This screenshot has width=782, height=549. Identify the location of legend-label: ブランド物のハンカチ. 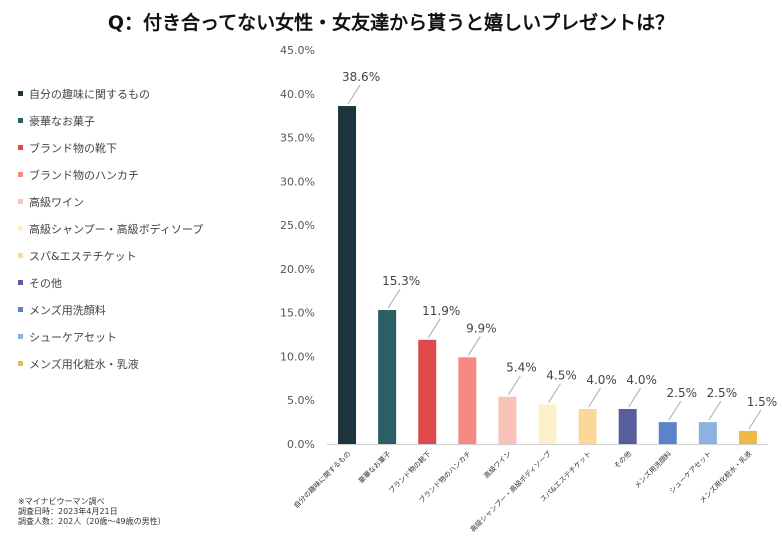
(84, 175).